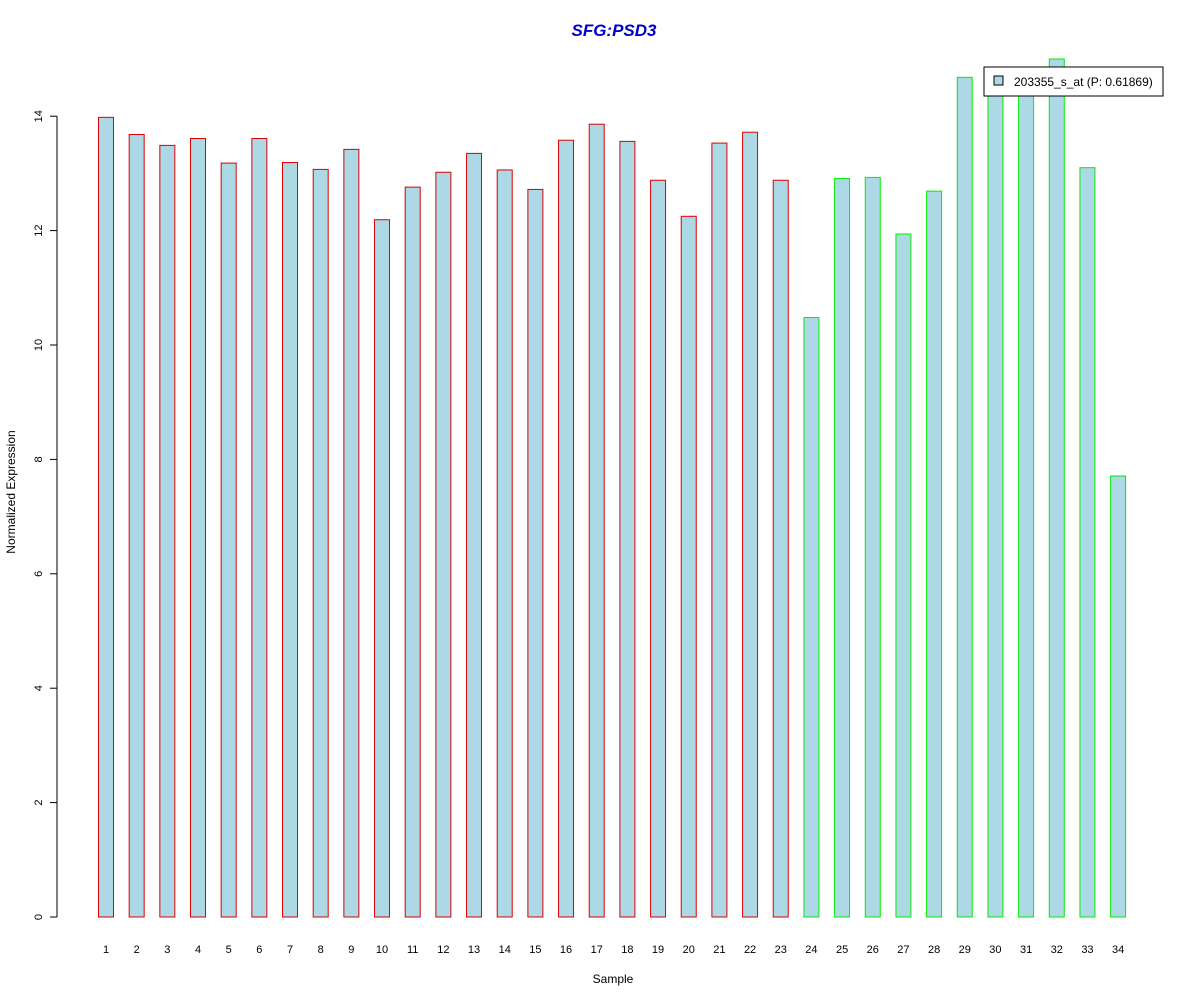  What do you see at coordinates (39, 230) in the screenshot?
I see `y-tick-label: 12` at bounding box center [39, 230].